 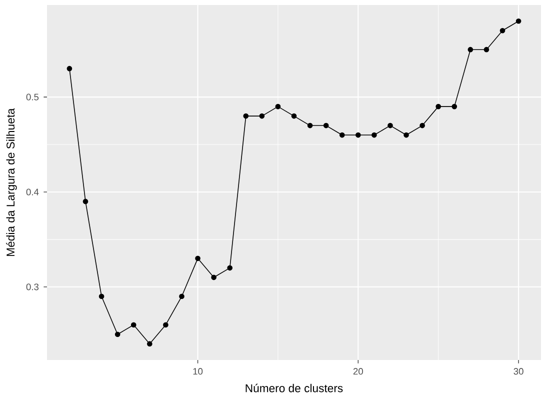 What do you see at coordinates (294, 388) in the screenshot?
I see `x-axis-title: Número de clusters` at bounding box center [294, 388].